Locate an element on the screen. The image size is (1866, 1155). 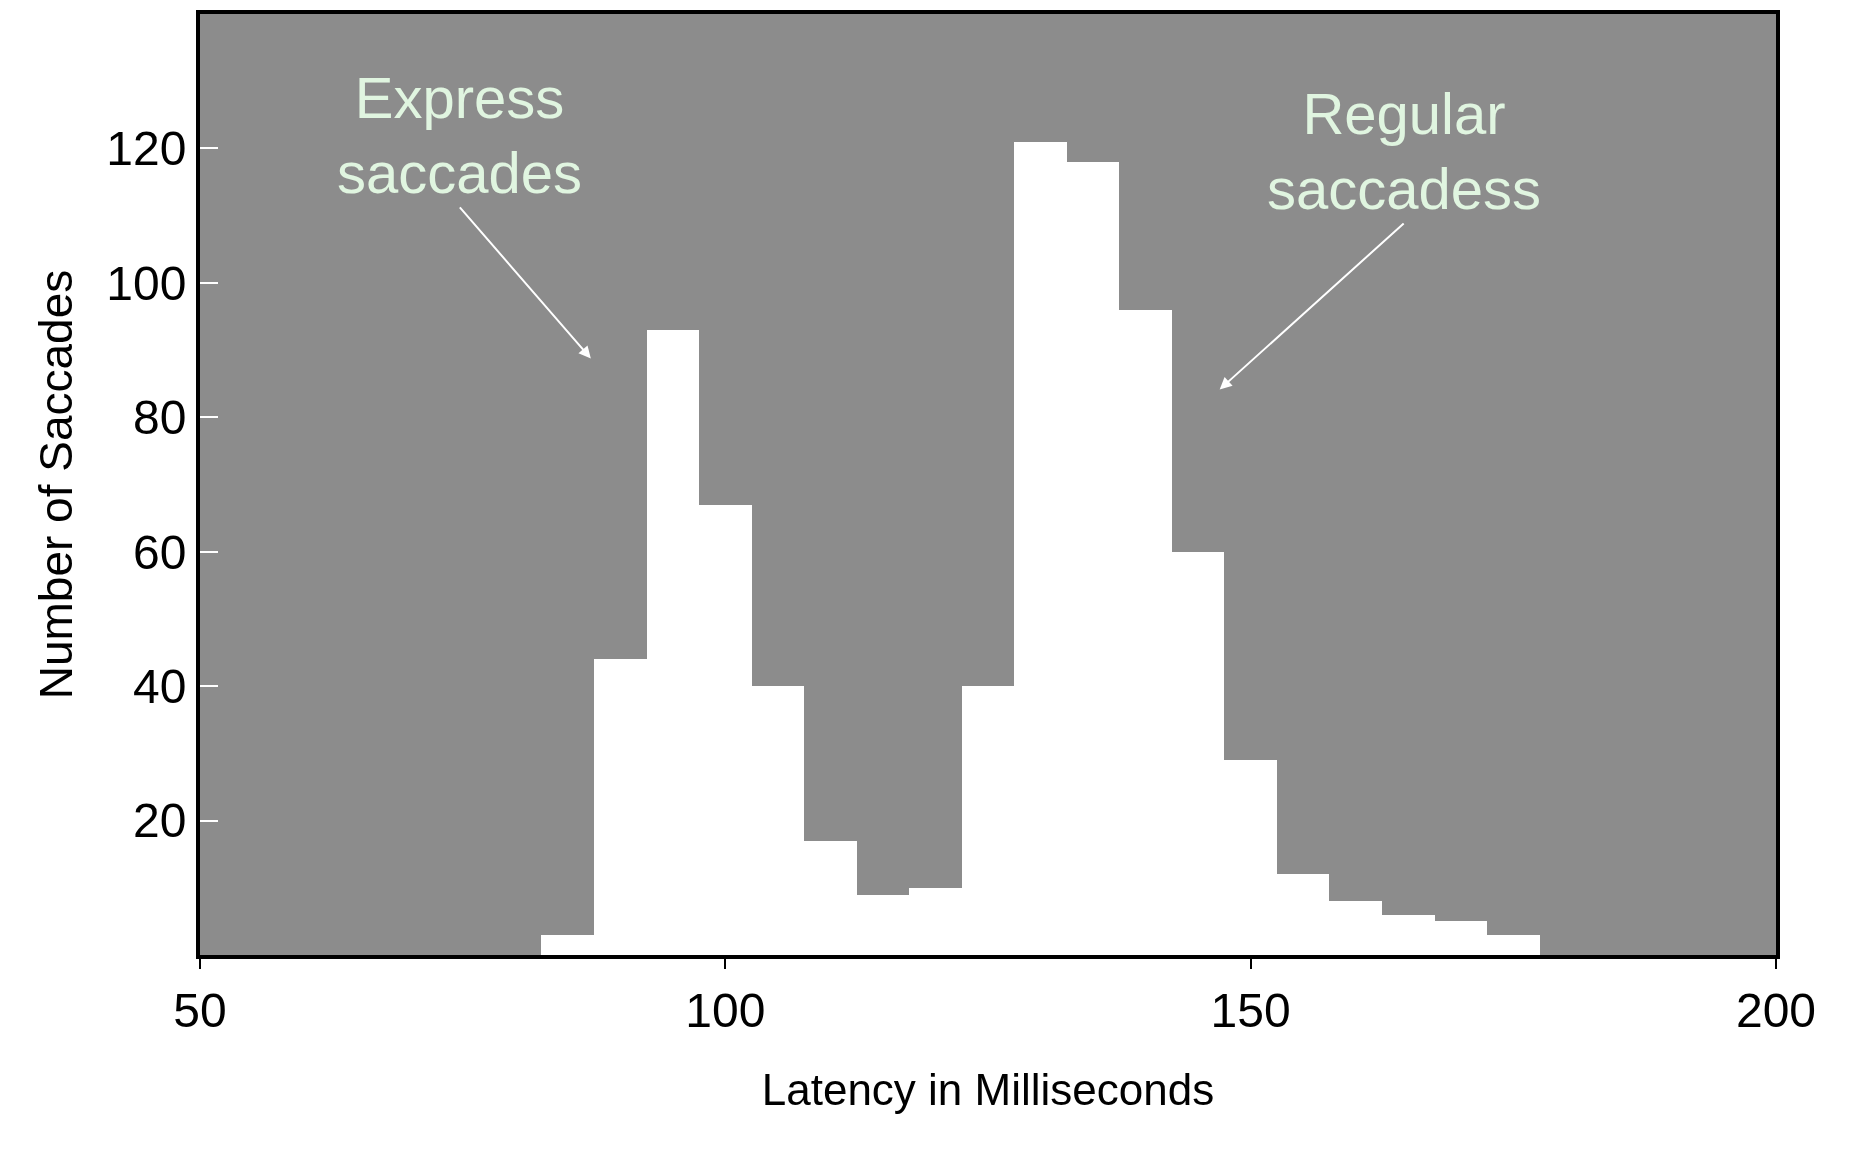
y-tick-label: 100 is located at coordinates (146, 283).